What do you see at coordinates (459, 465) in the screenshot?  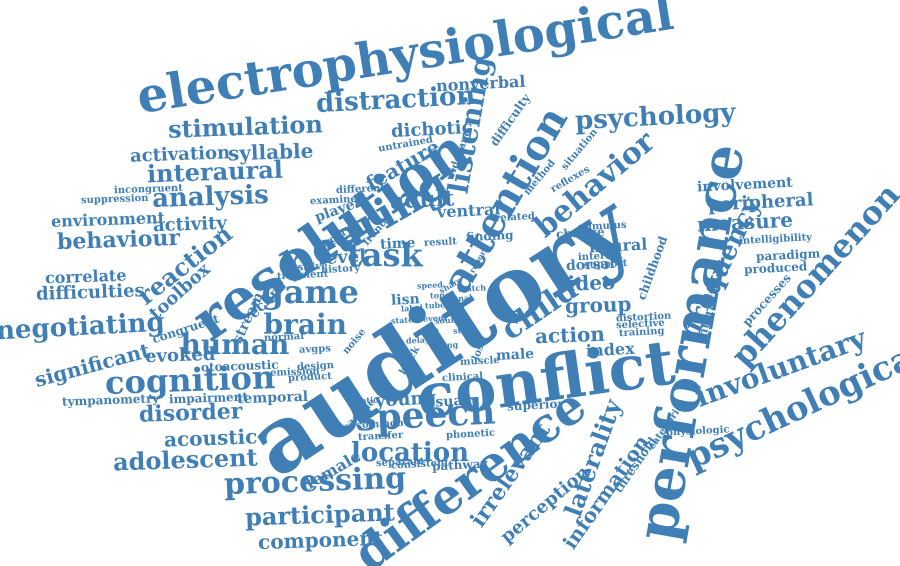 I see `word-pathway: pathway` at bounding box center [459, 465].